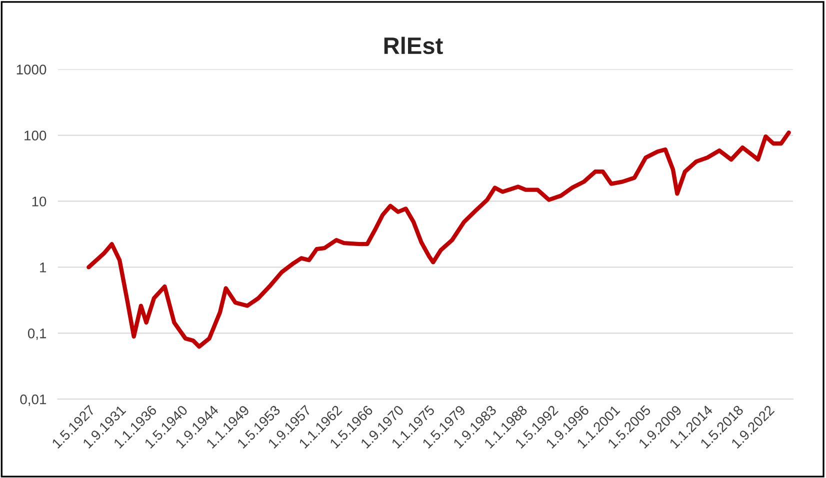 The image size is (826, 478). What do you see at coordinates (413, 45) in the screenshot?
I see `chart-title: RlEst` at bounding box center [413, 45].